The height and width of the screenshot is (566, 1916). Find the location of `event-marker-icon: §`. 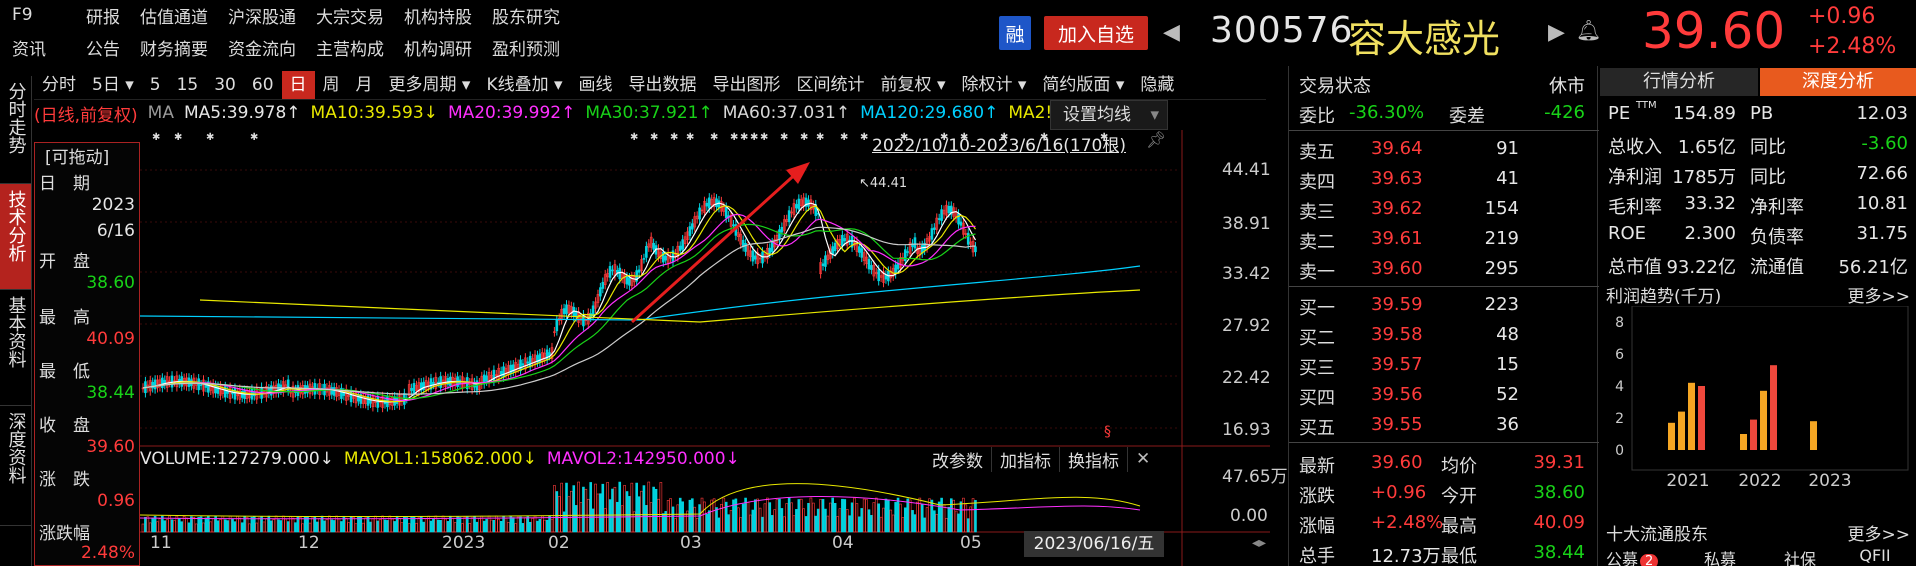

event-marker-icon: § is located at coordinates (1107, 432).